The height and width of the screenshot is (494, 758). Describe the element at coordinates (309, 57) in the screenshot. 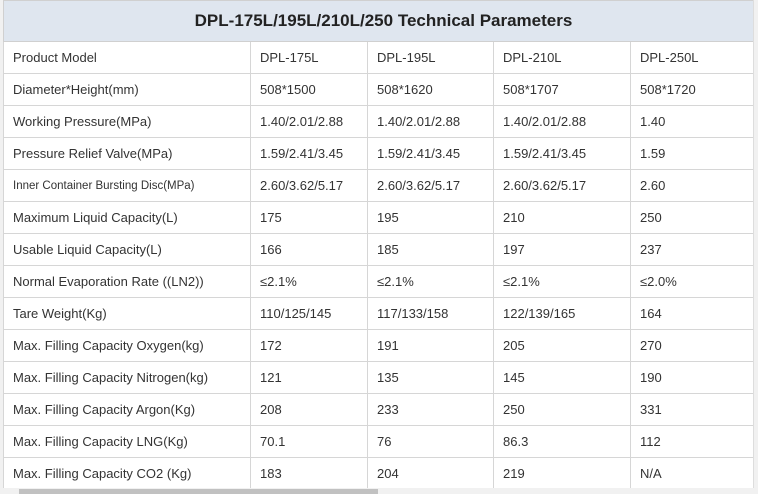

I see `cell-value: DPL-175L` at that location.